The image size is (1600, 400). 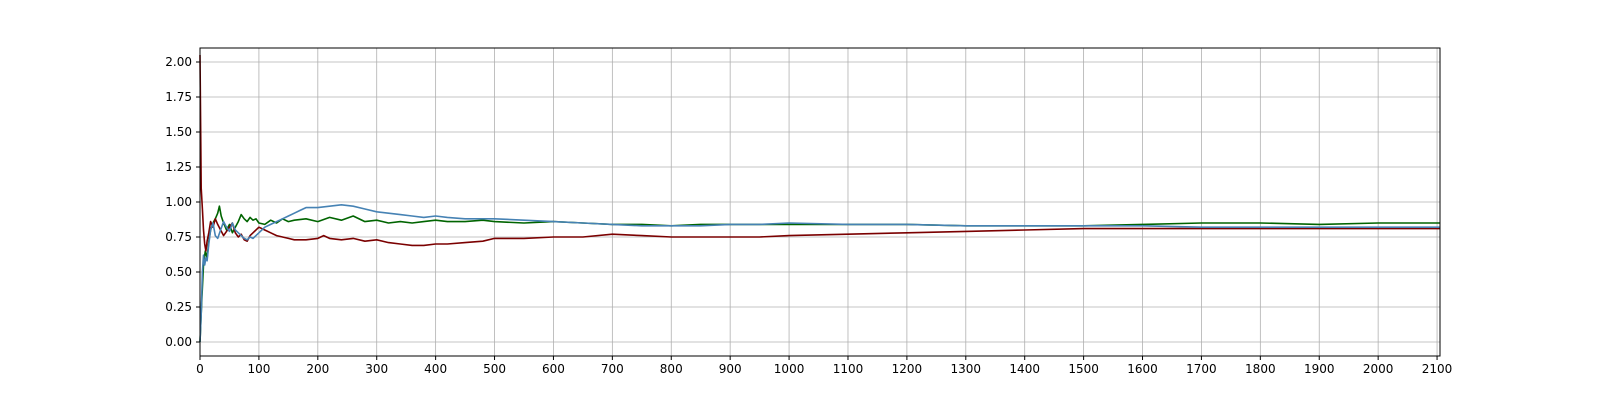 I want to click on x-tick-label: 0, so click(x=200, y=369).